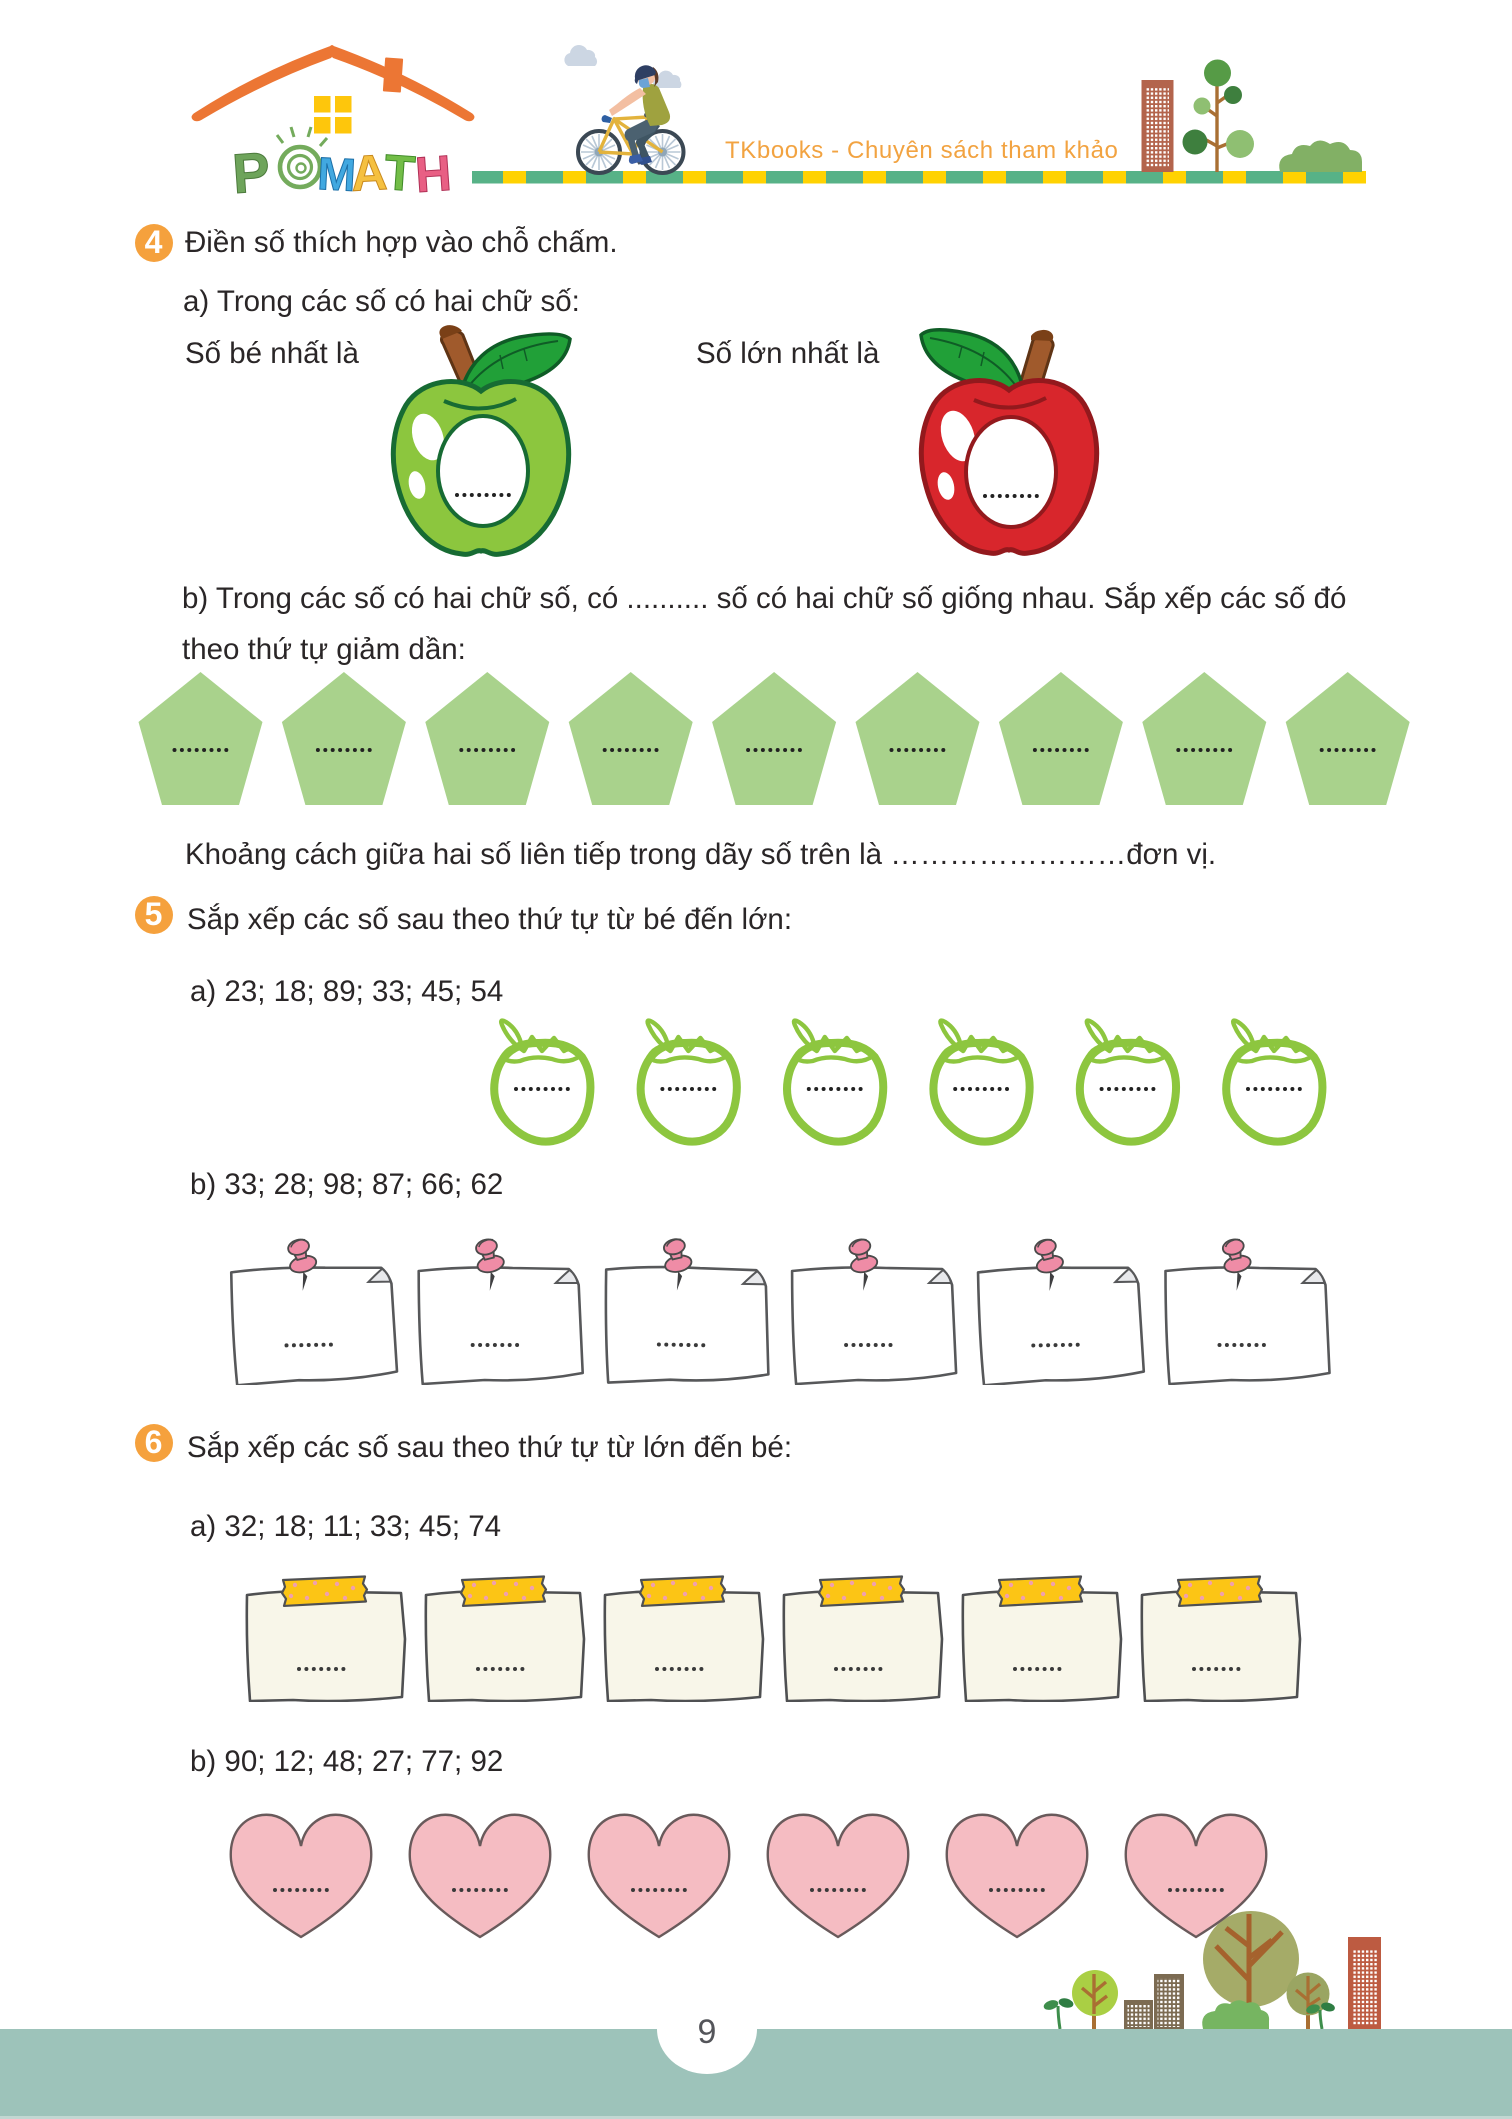 The width and height of the screenshot is (1512, 2119). What do you see at coordinates (369, 173) in the screenshot?
I see `svg-text: A` at bounding box center [369, 173].